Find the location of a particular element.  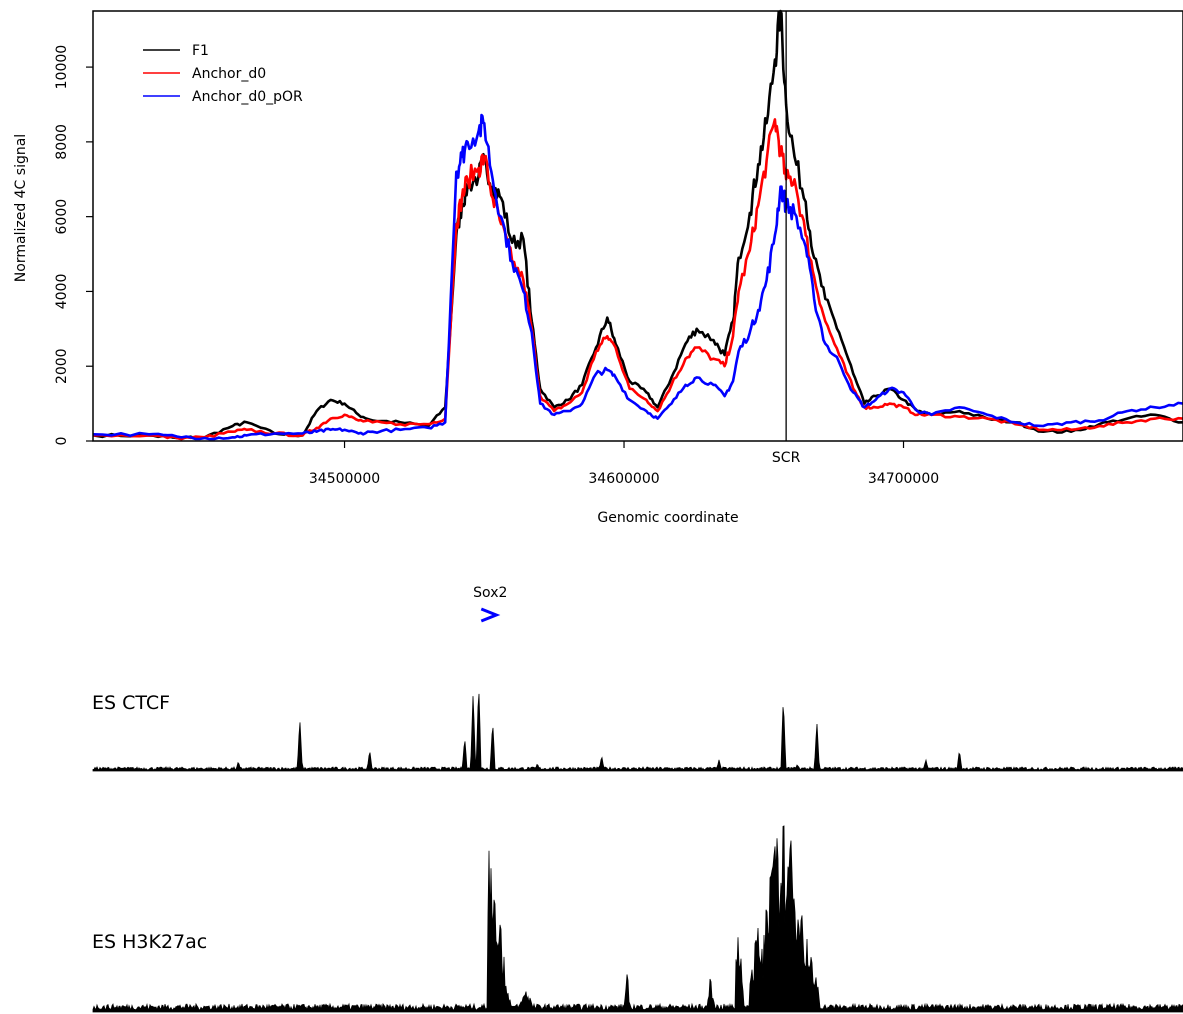

y-axis-label: Normalized 4C signal is located at coordinates (21, 208).